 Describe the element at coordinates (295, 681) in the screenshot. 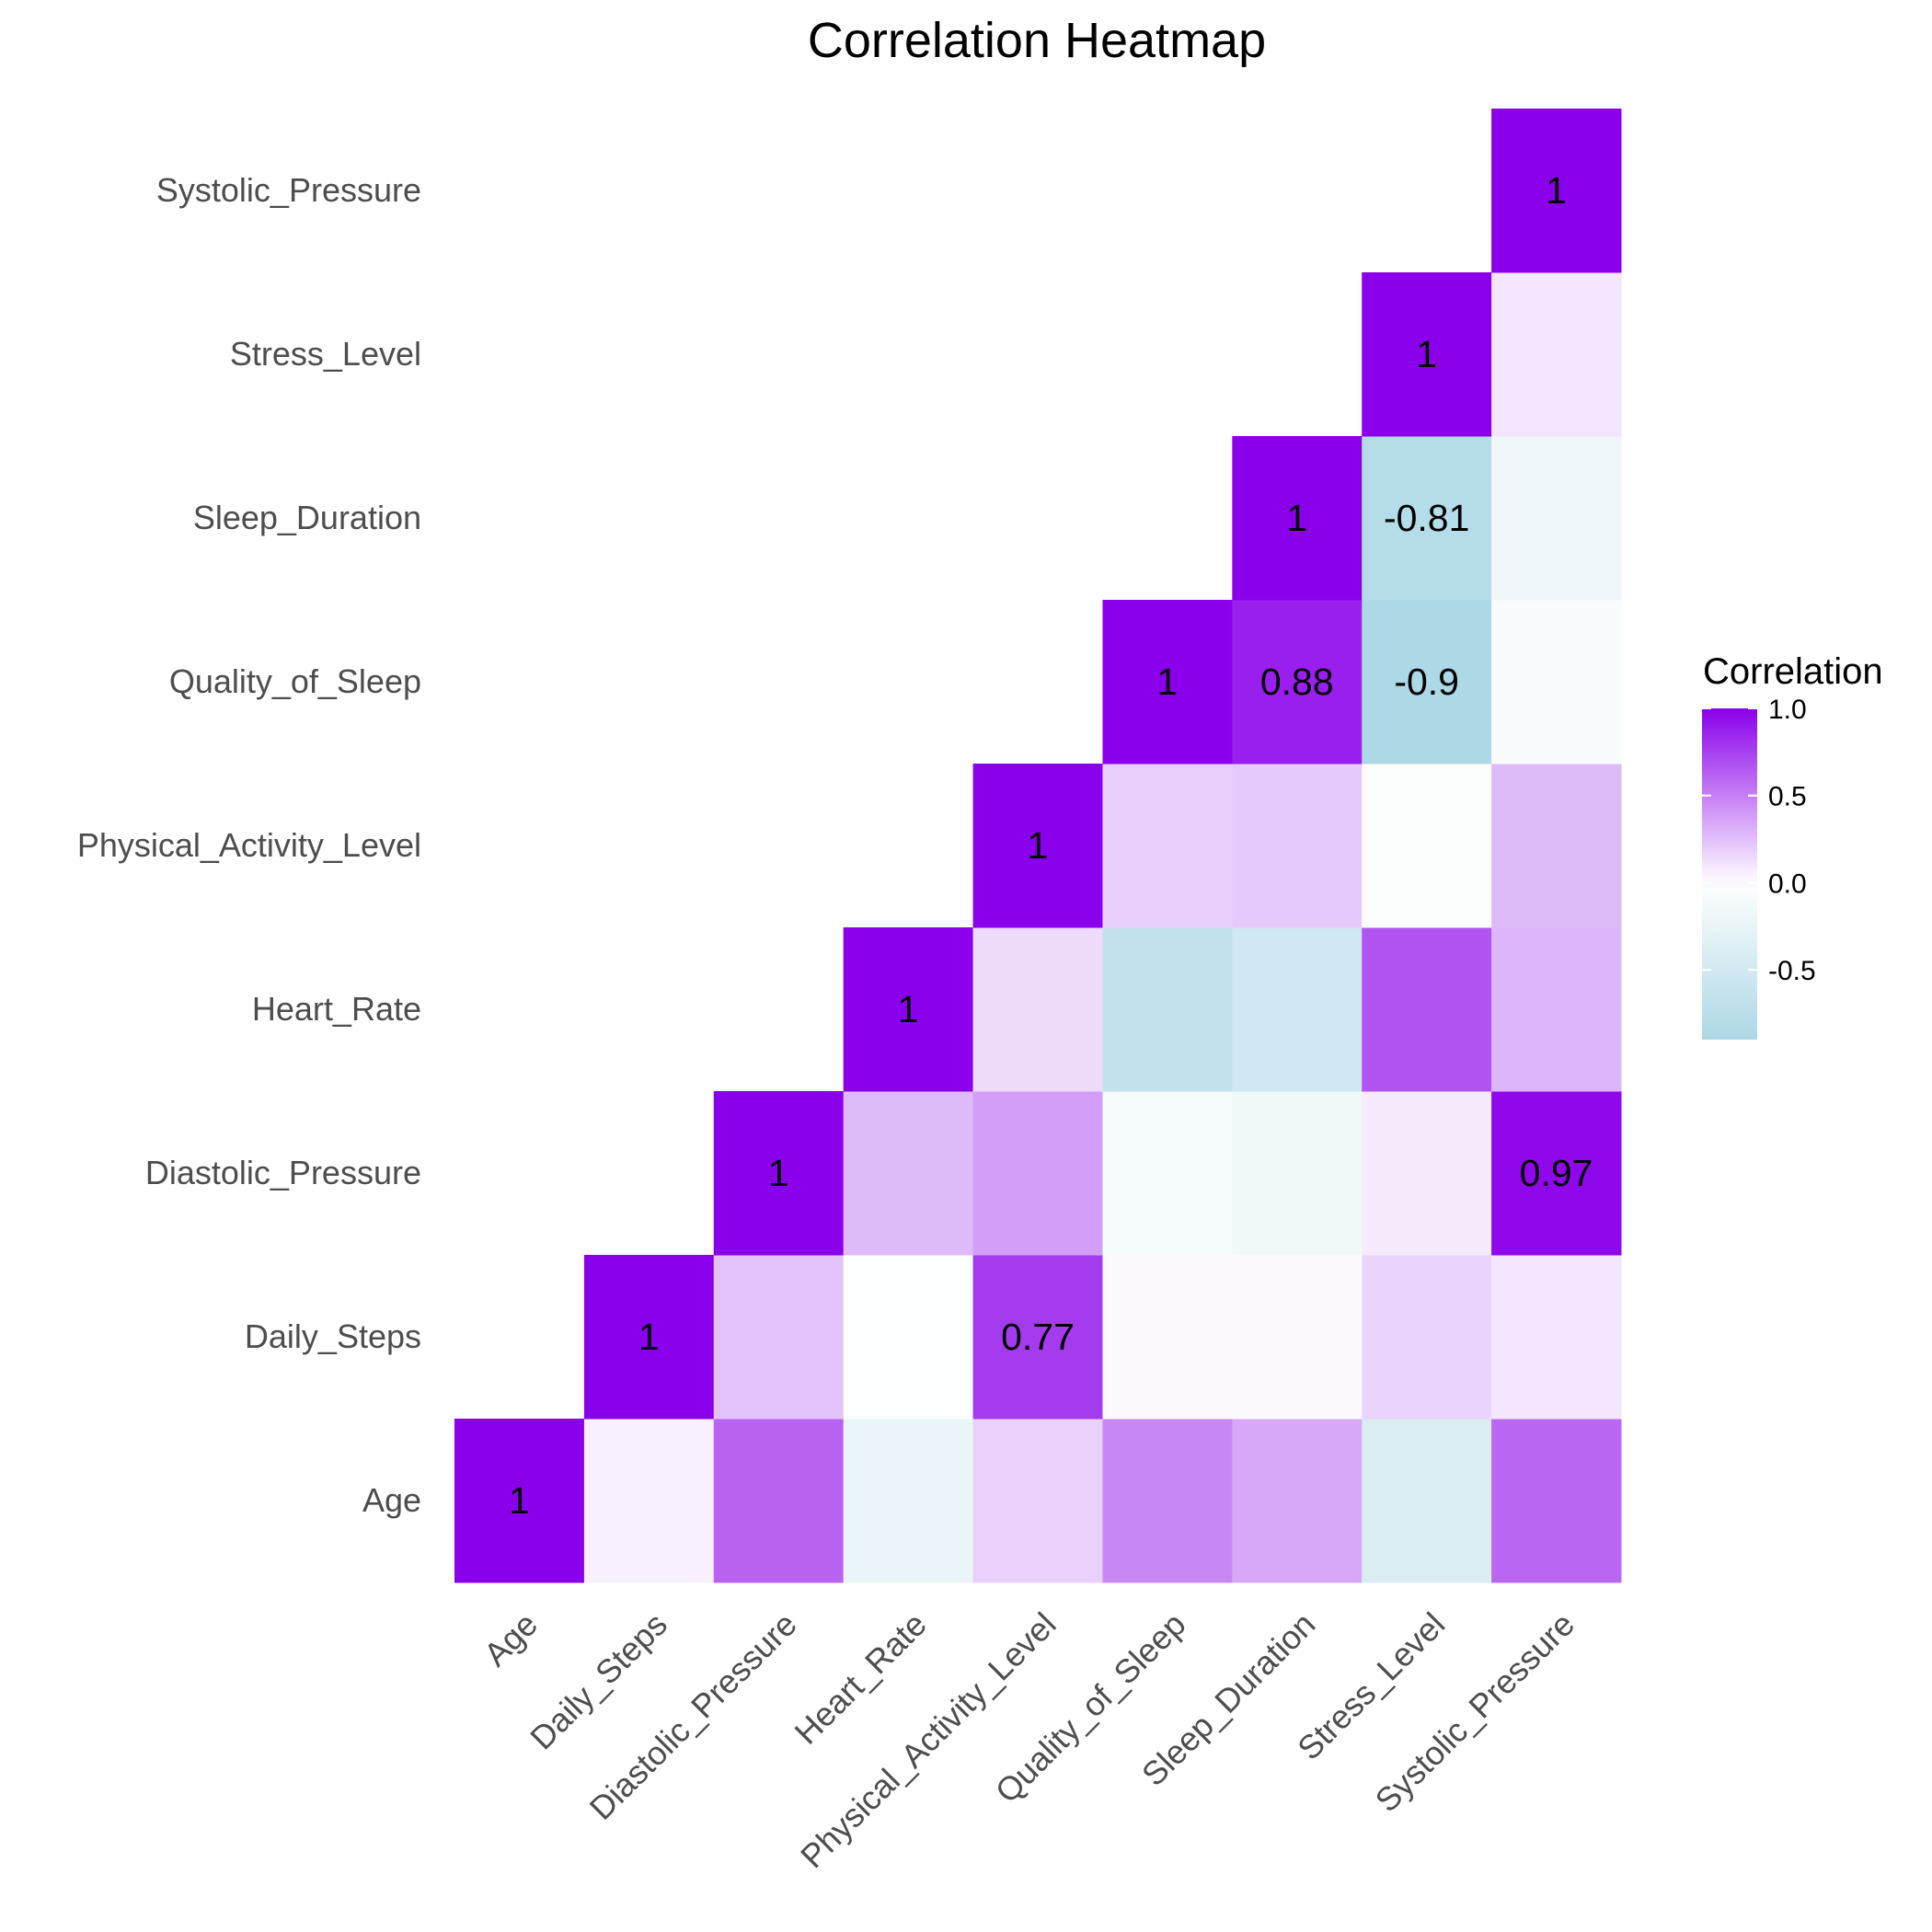

I see `y-tick-label: Quality_of_Sleep` at that location.